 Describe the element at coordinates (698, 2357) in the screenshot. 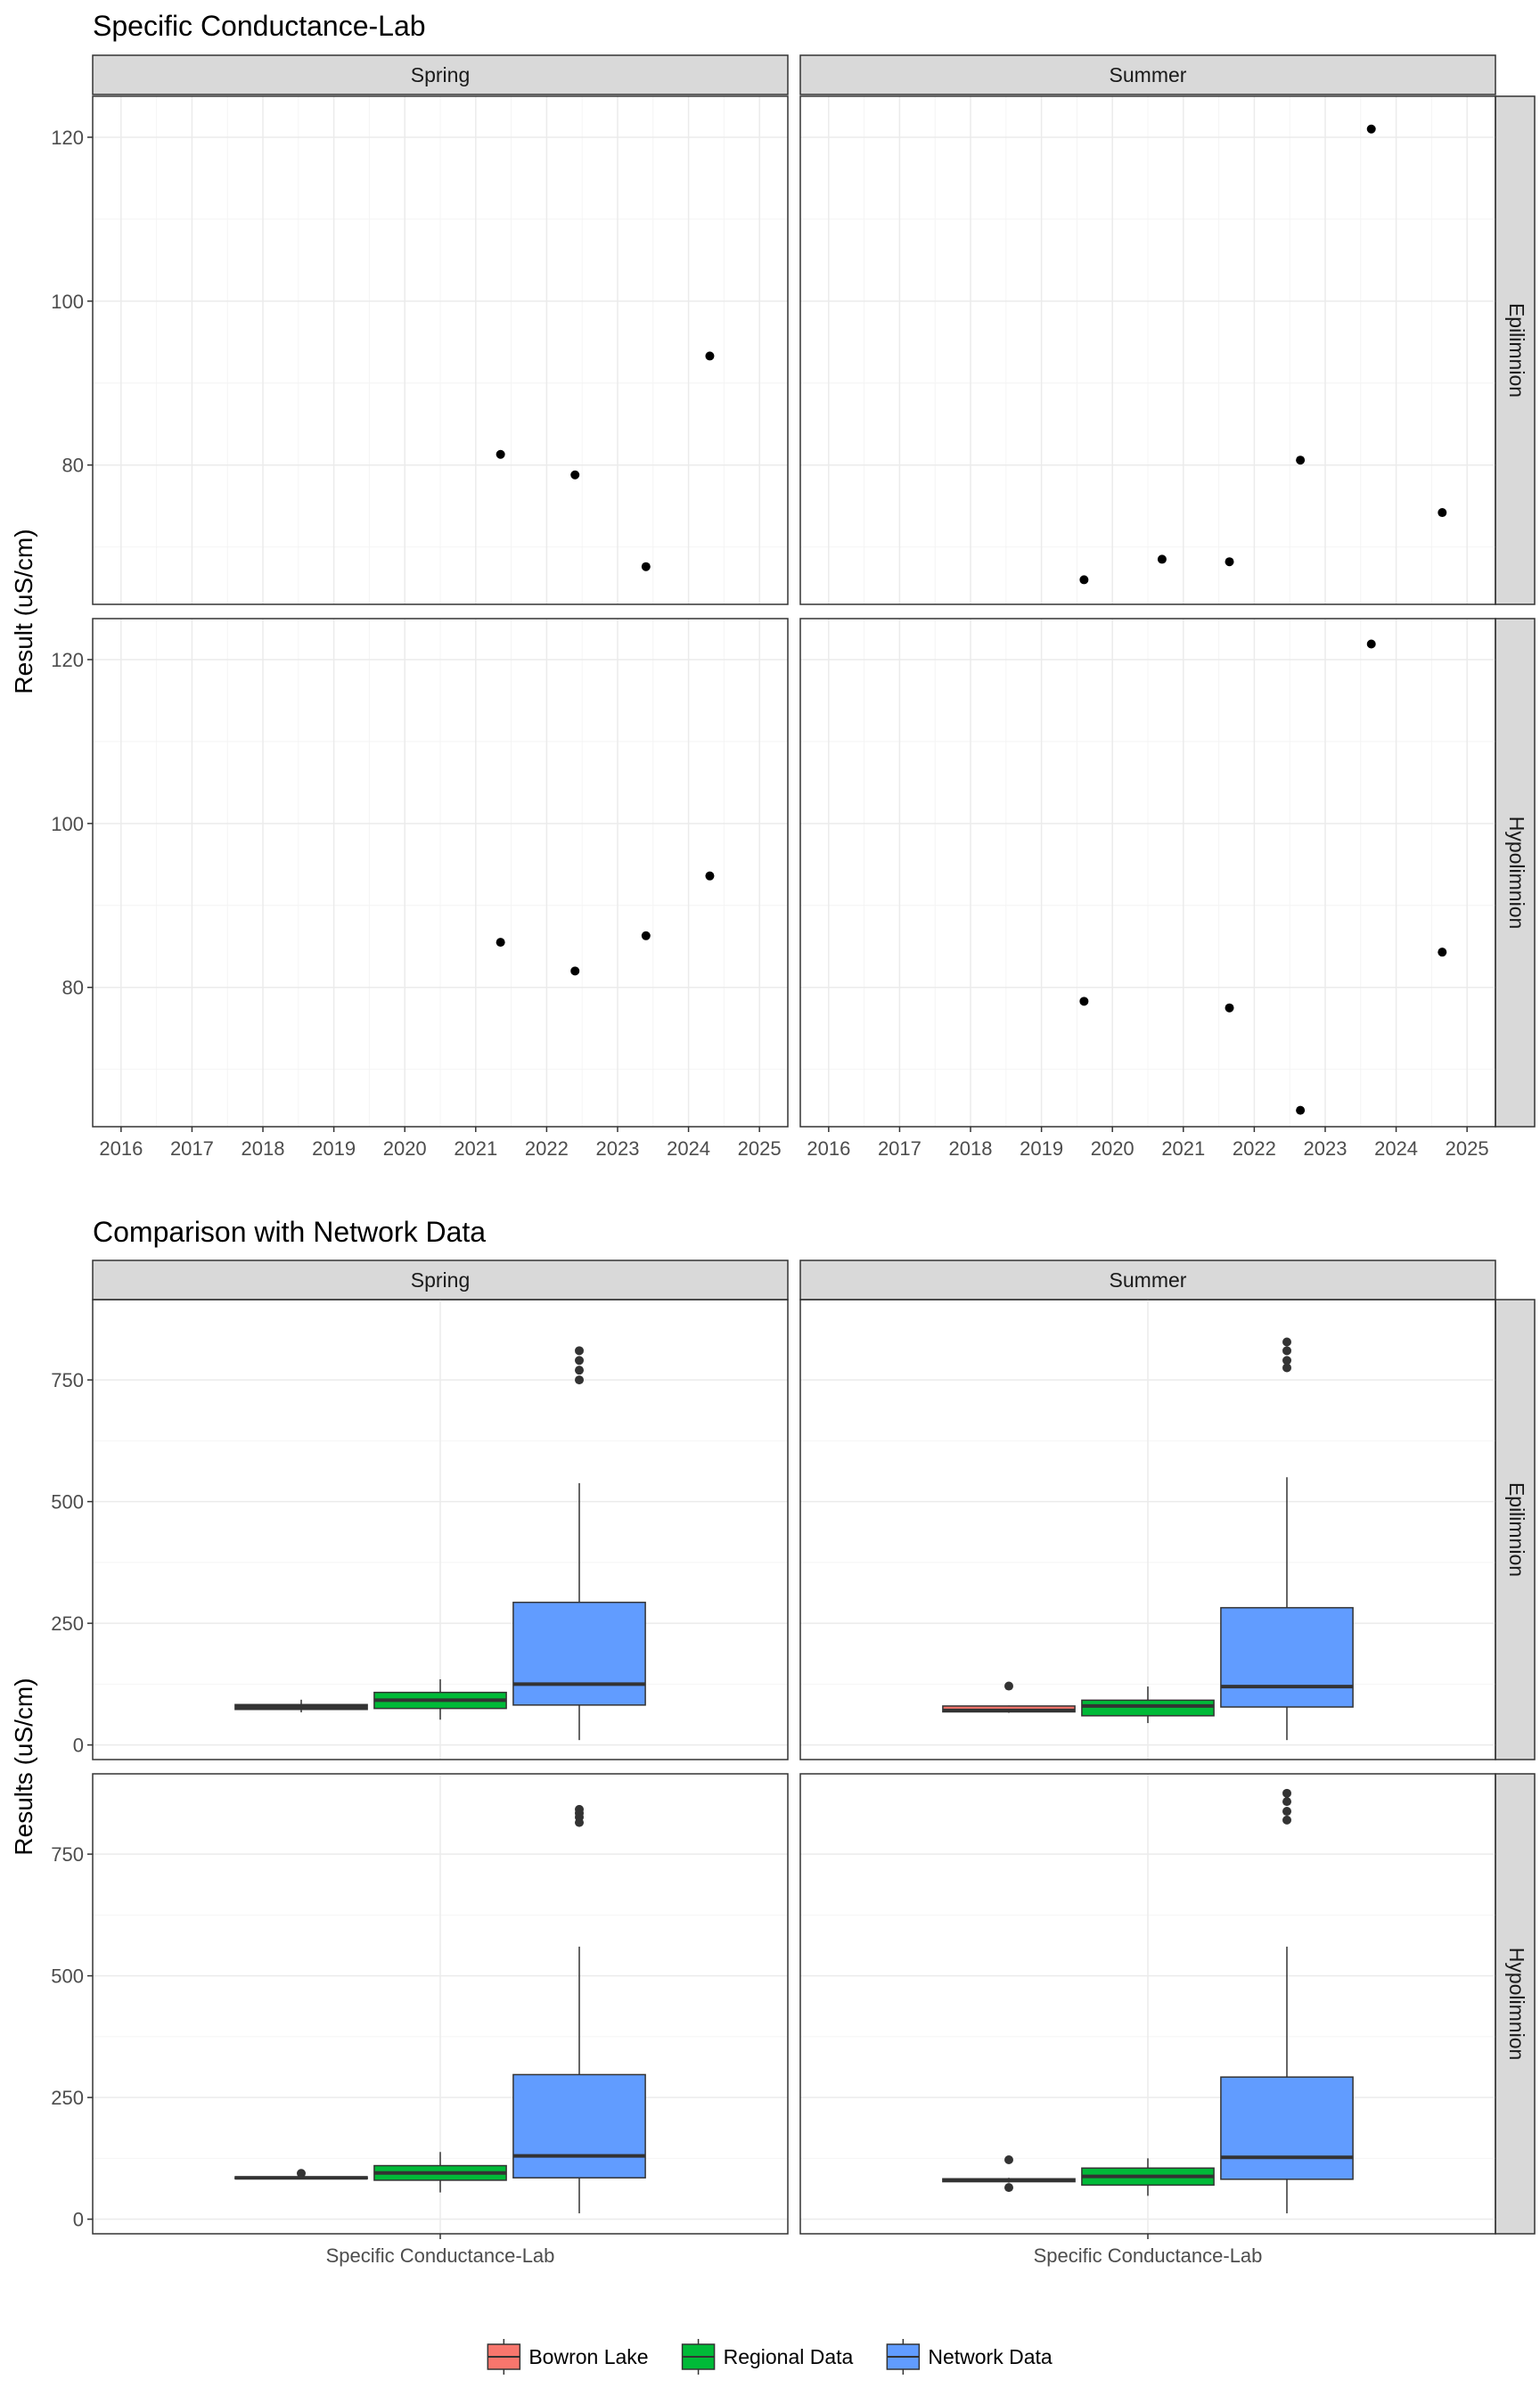

I see `legend-key-regional-data` at that location.